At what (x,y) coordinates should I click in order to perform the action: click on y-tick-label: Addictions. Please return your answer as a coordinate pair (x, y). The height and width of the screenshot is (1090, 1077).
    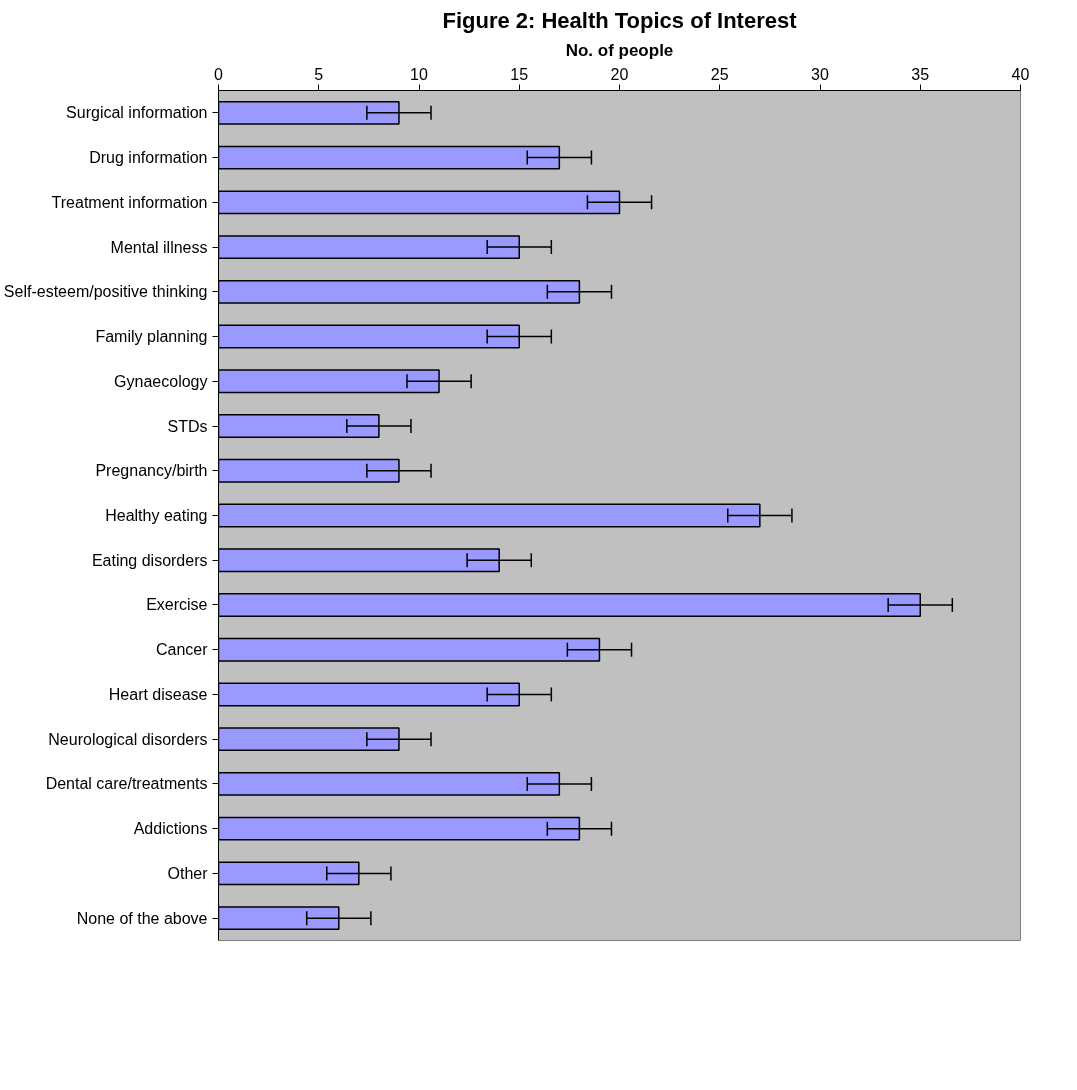
    Looking at the image, I should click on (170, 829).